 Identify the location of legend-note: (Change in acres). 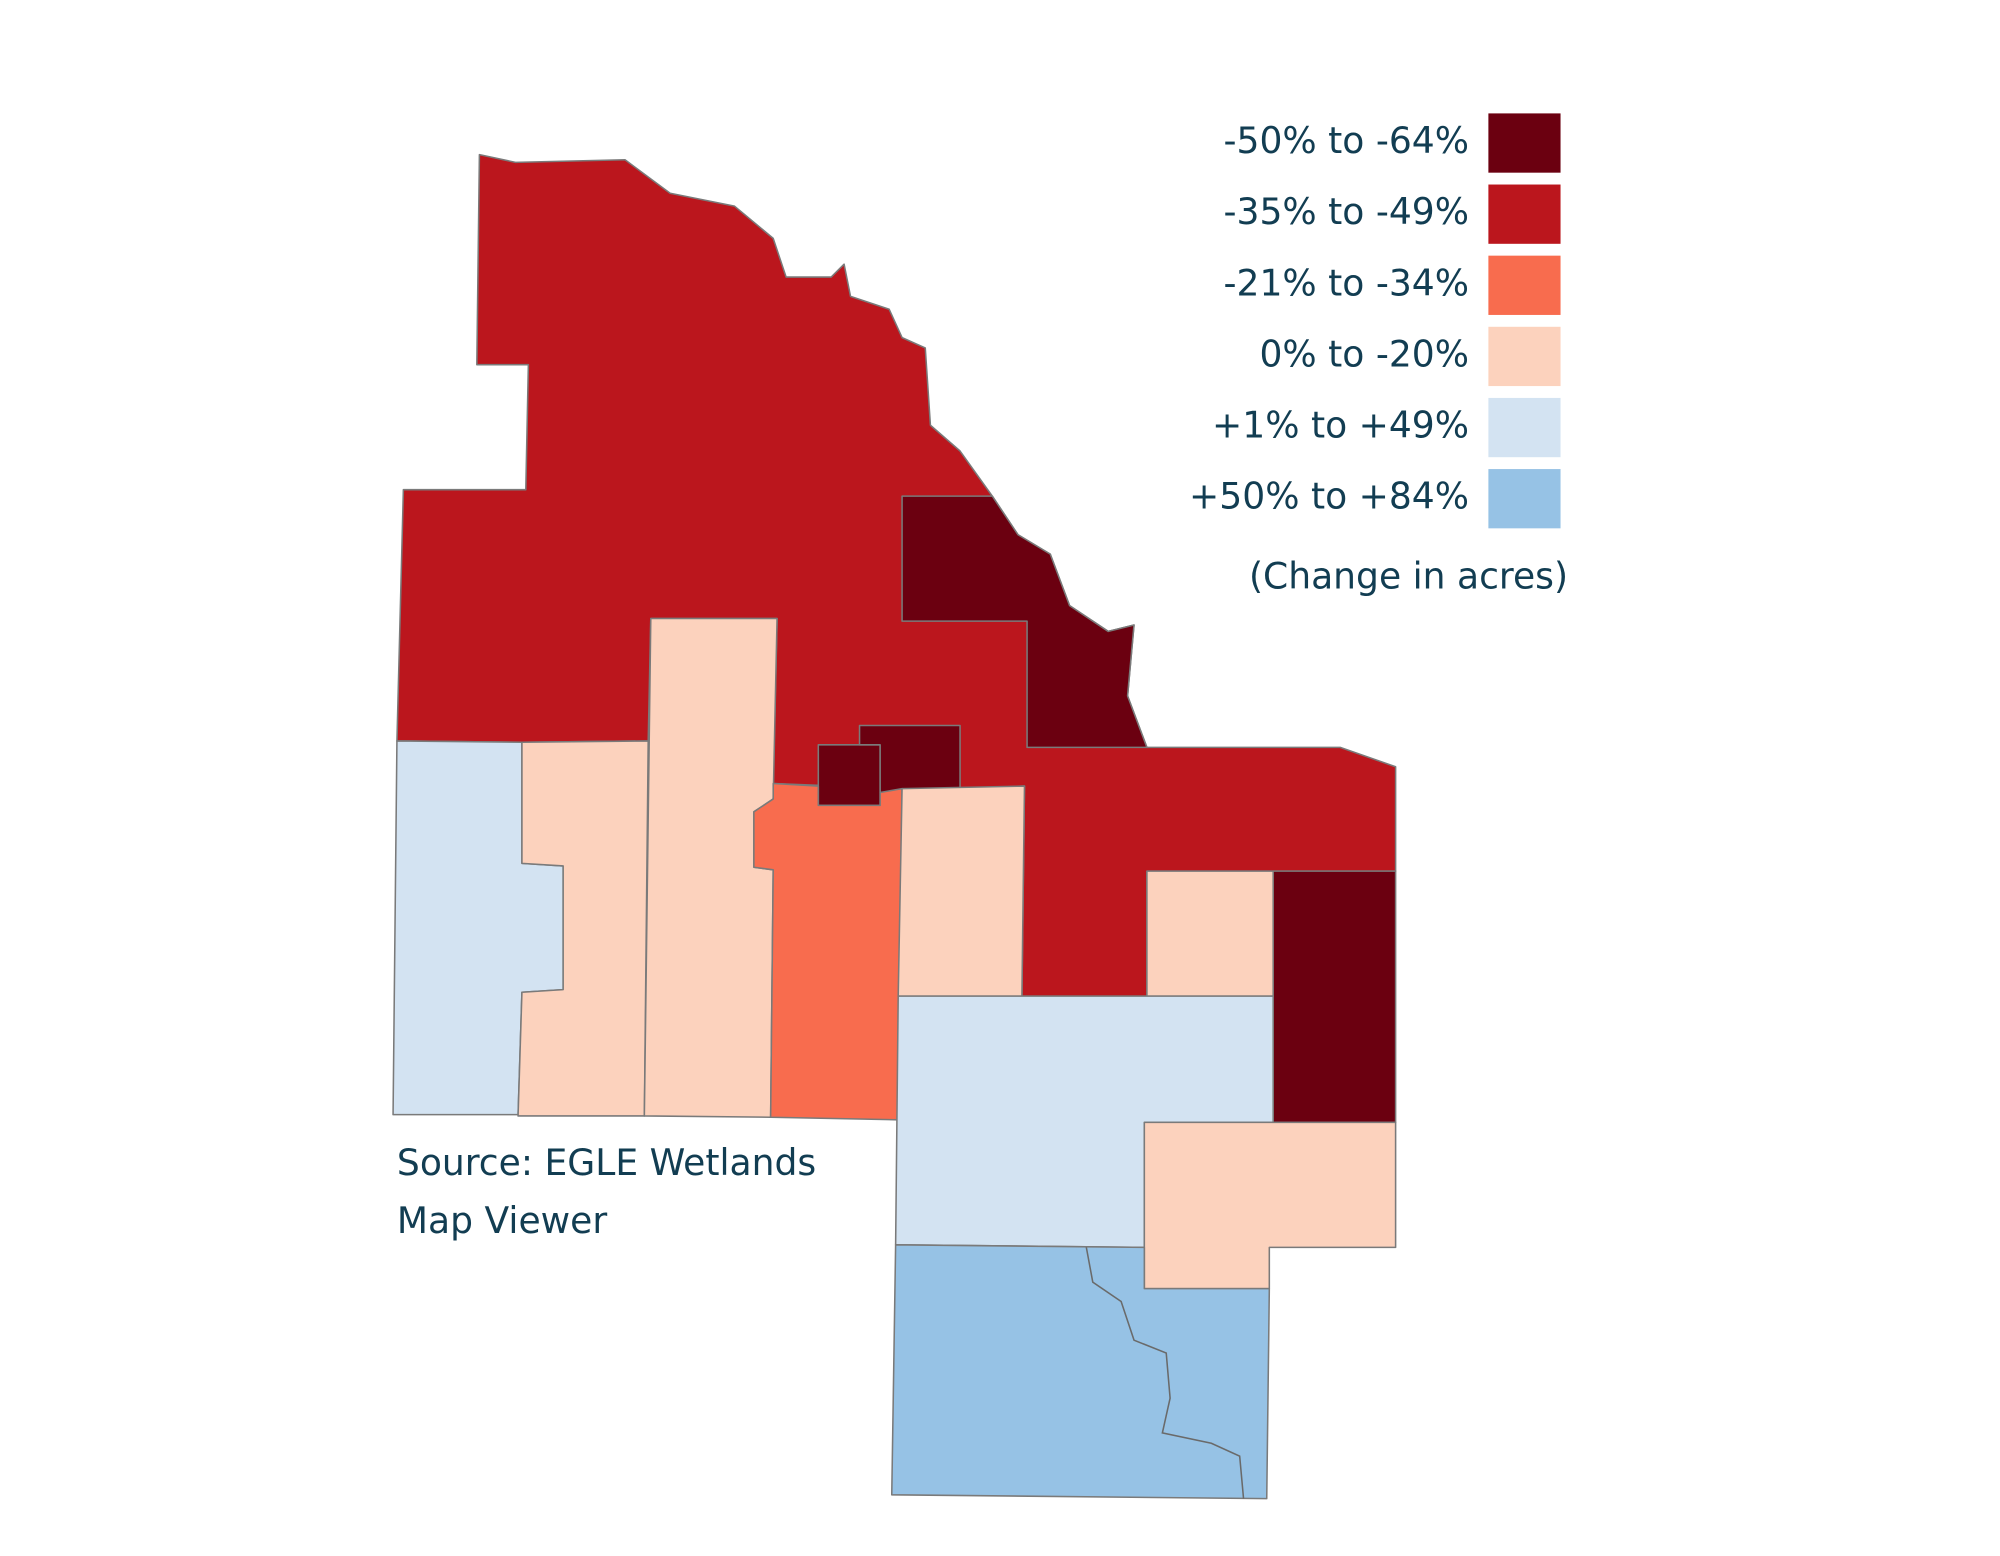
(1408, 577).